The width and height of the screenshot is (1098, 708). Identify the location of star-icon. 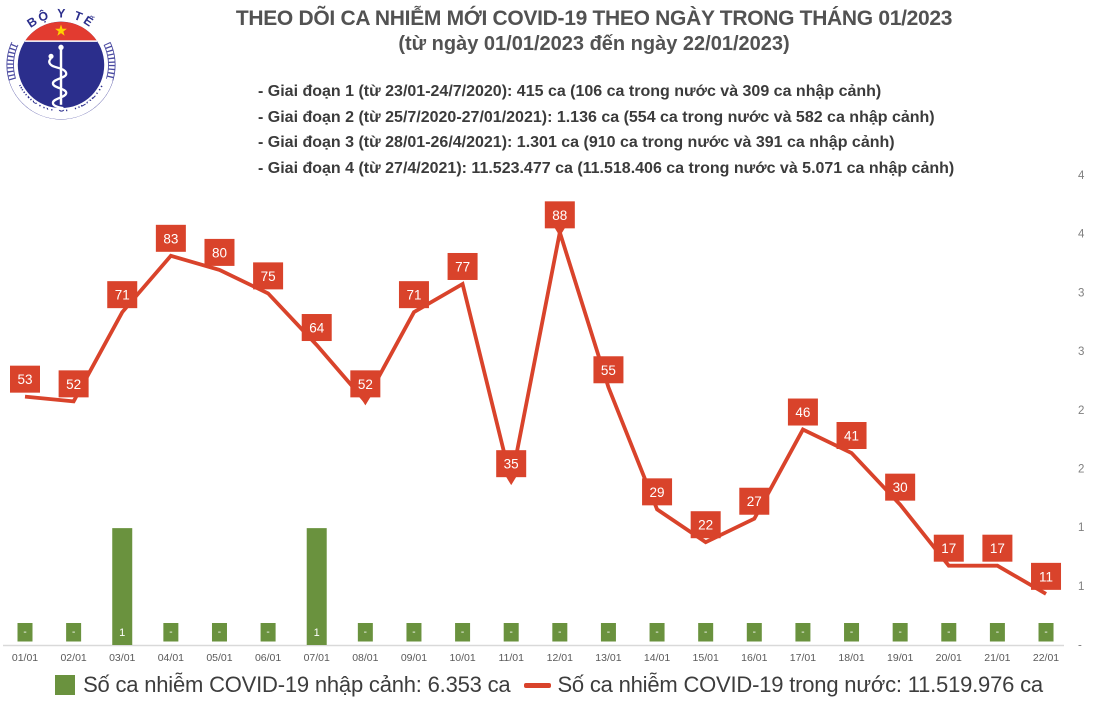
(61, 30).